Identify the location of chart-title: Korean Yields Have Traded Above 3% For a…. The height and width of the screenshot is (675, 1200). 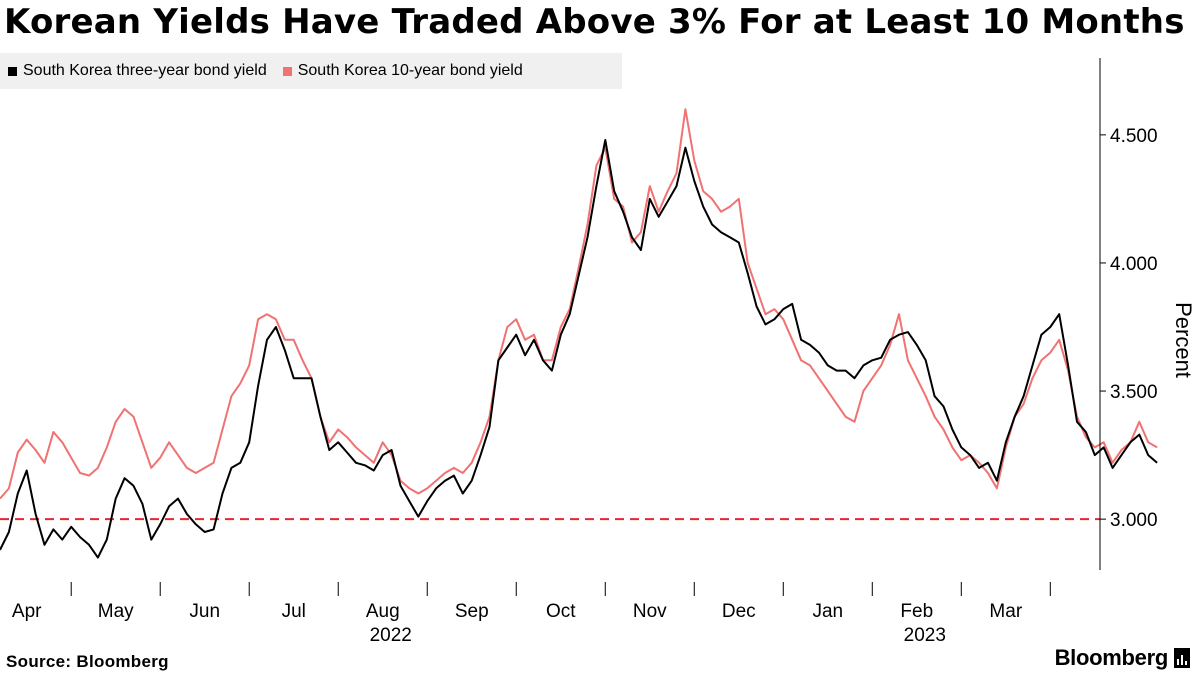
(594, 22).